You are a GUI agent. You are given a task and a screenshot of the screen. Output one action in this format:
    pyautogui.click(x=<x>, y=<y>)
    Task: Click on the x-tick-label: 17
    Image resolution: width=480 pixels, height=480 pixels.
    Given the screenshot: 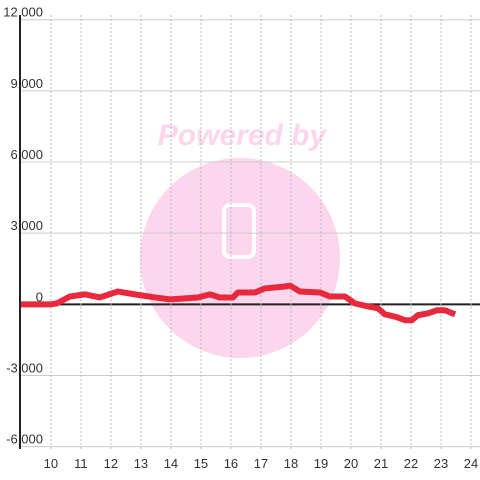 What is the action you would take?
    pyautogui.click(x=261, y=463)
    